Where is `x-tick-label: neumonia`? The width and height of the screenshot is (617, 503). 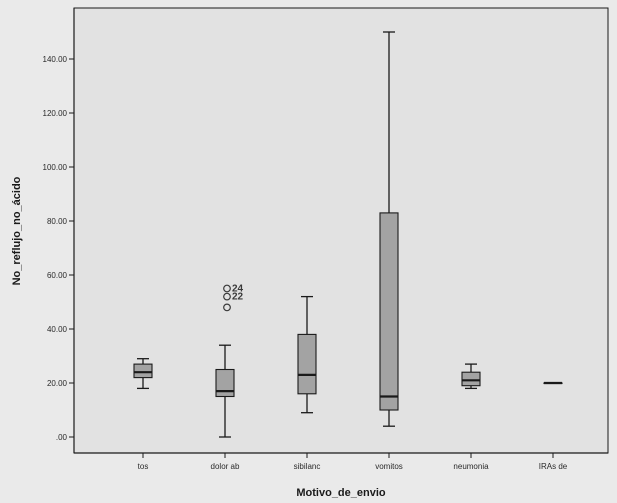
x-tick-label: neumonia is located at coordinates (471, 466).